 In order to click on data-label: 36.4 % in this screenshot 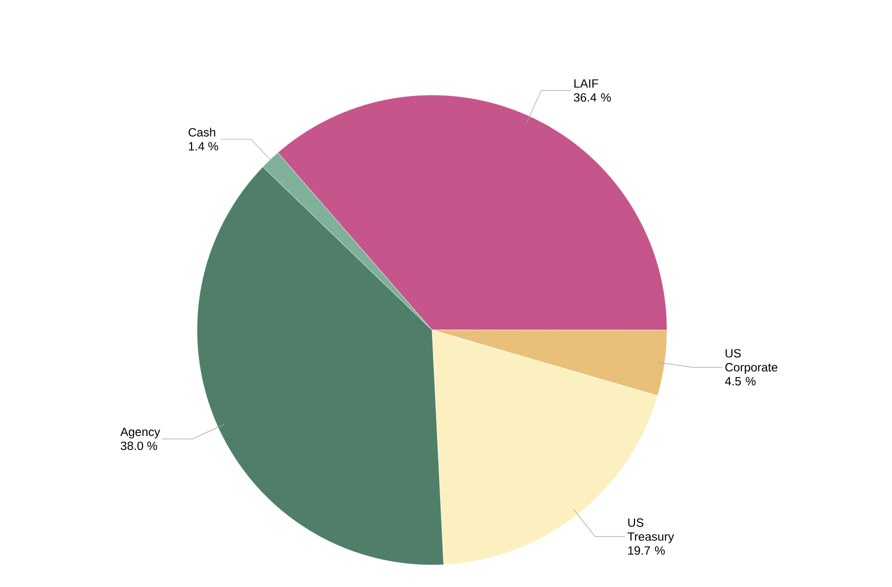, I will do `click(592, 97)`.